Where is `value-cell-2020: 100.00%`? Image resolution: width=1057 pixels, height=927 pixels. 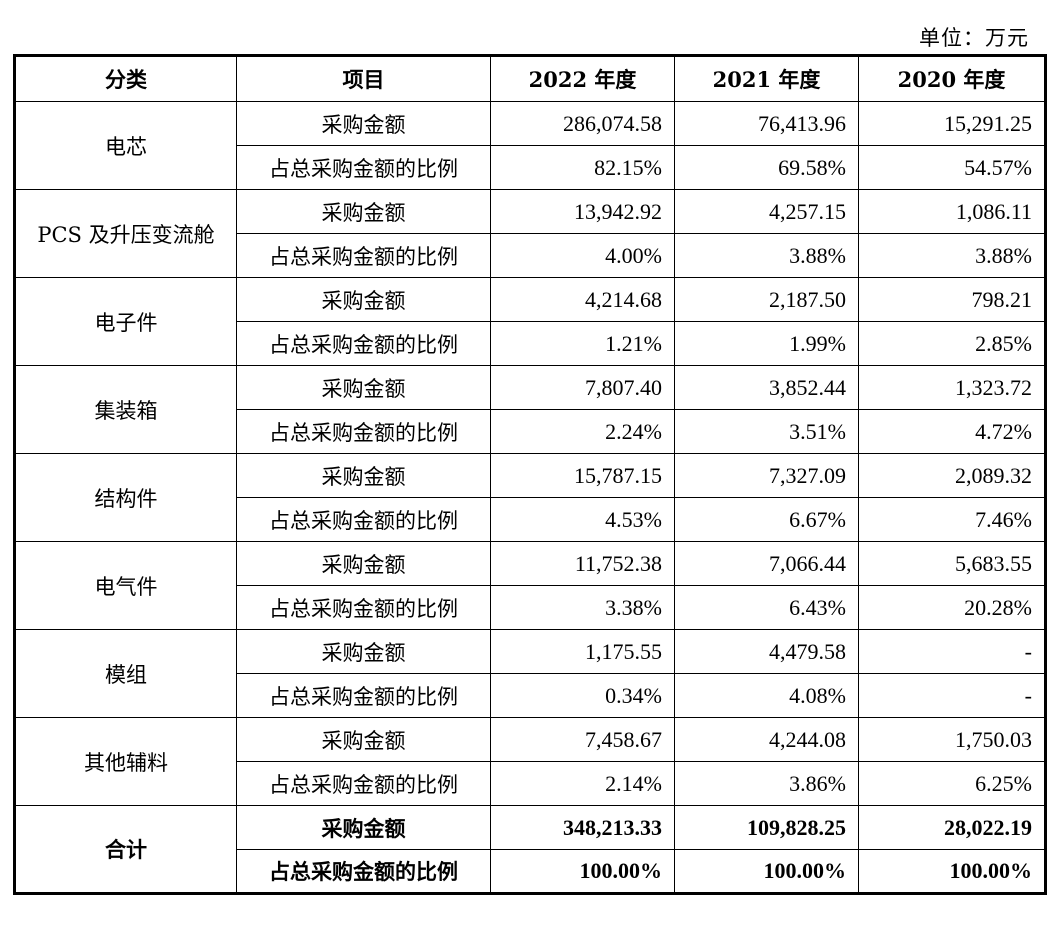 value-cell-2020: 100.00% is located at coordinates (952, 871).